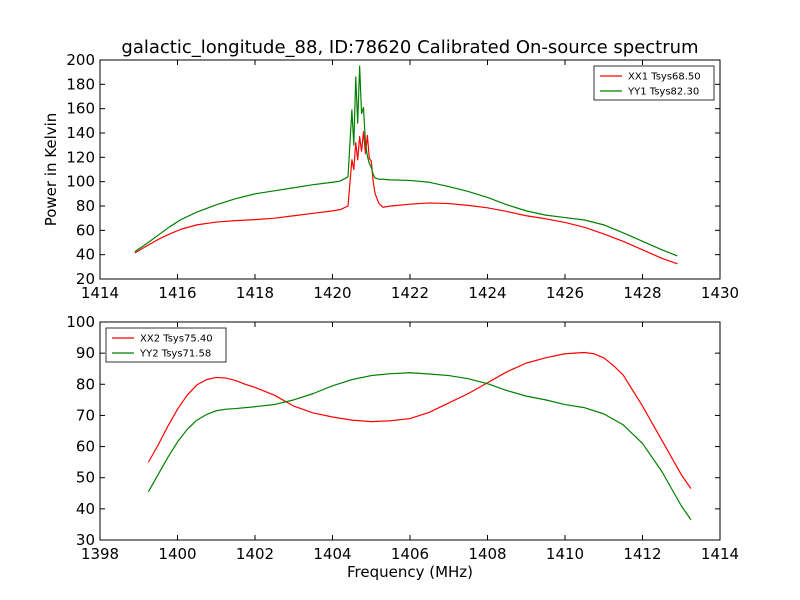 The height and width of the screenshot is (600, 800). Describe the element at coordinates (176, 339) in the screenshot. I see `legend-entry-1: XX2 Tsys75.40` at that location.